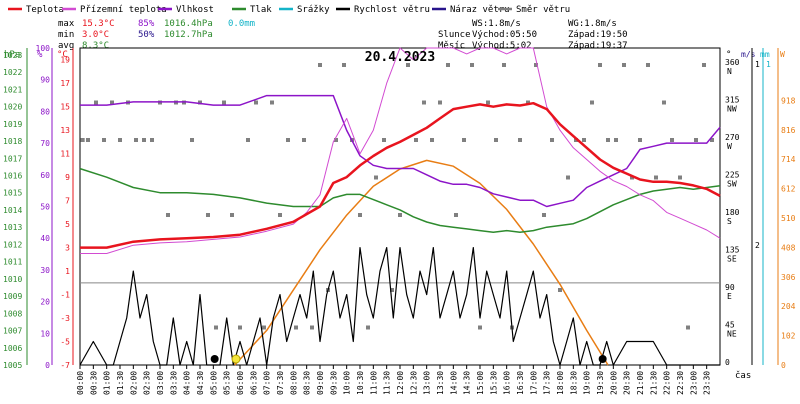 Image resolution: width=800 pixels, height=404 pixels. What do you see at coordinates (408, 359) in the screenshot?
I see `sun-moon-markers` at bounding box center [408, 359].